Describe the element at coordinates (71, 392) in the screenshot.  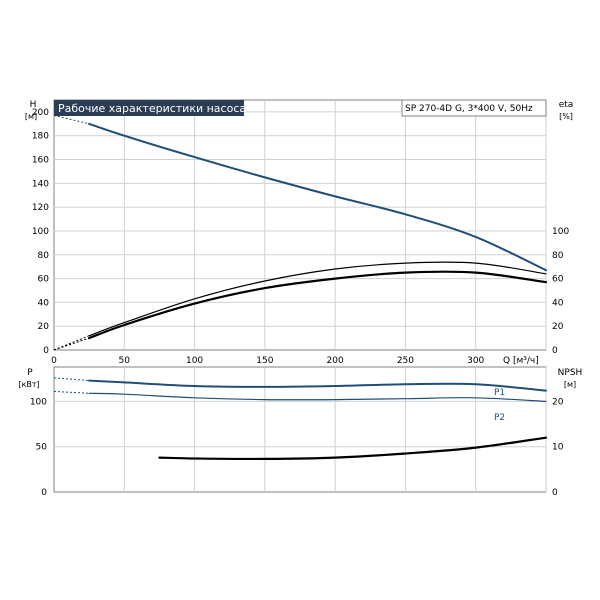
I see `p2-curve-extrapolation` at that location.